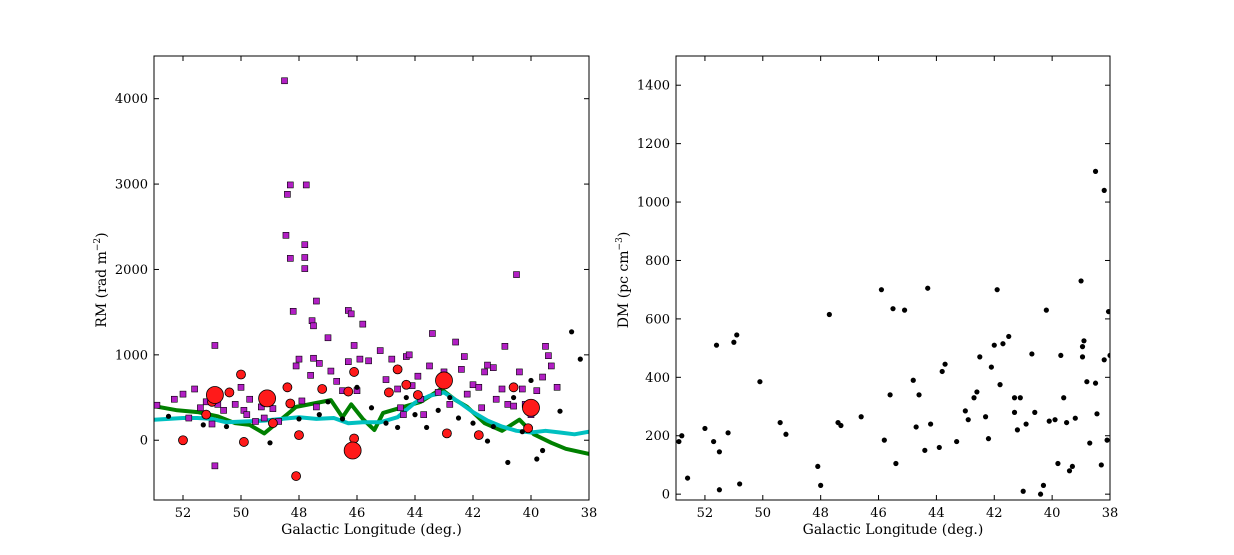 This screenshot has height=555, width=1234. What do you see at coordinates (183, 513) in the screenshot?
I see `x-tick-label: 52` at bounding box center [183, 513].